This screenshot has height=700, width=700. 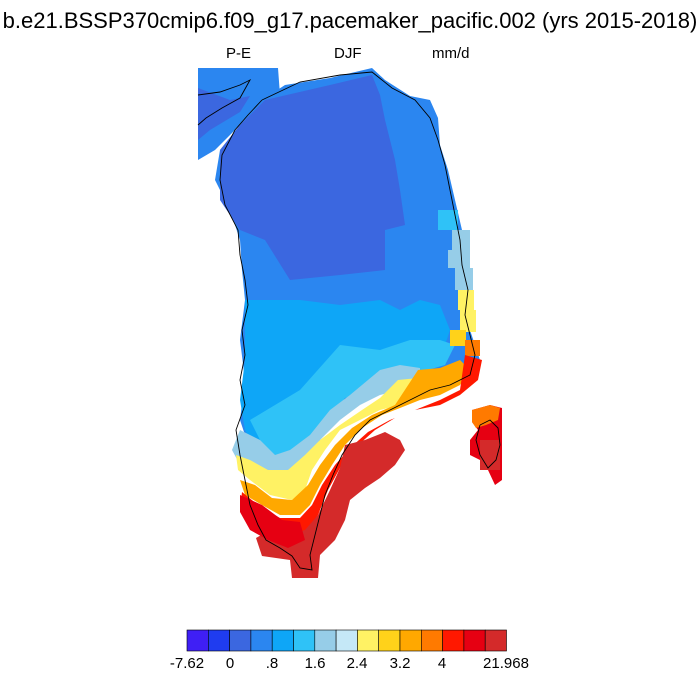 What do you see at coordinates (272, 521) in the screenshot?
I see `south-tip-bright-red` at bounding box center [272, 521].